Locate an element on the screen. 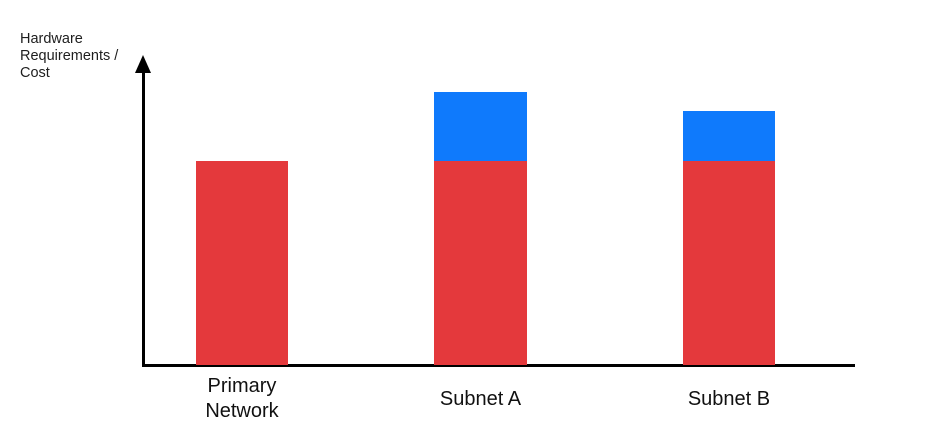  x-axis-labels: Primary Network Subnet A Subnet B is located at coordinates (466, 399).